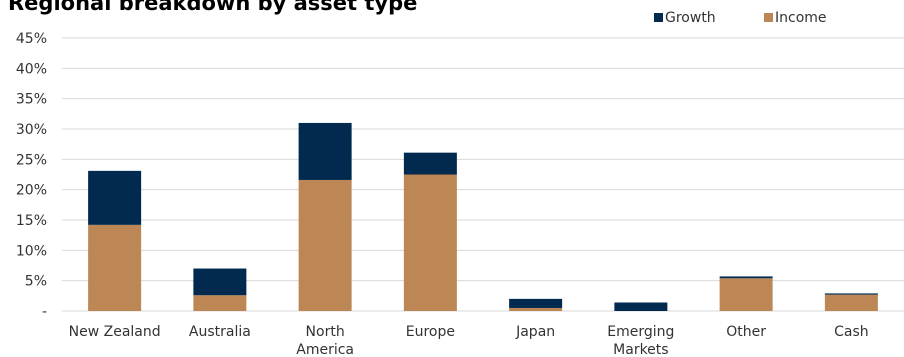 The image size is (904, 357). I want to click on y-tick-label: 35%, so click(31, 100).